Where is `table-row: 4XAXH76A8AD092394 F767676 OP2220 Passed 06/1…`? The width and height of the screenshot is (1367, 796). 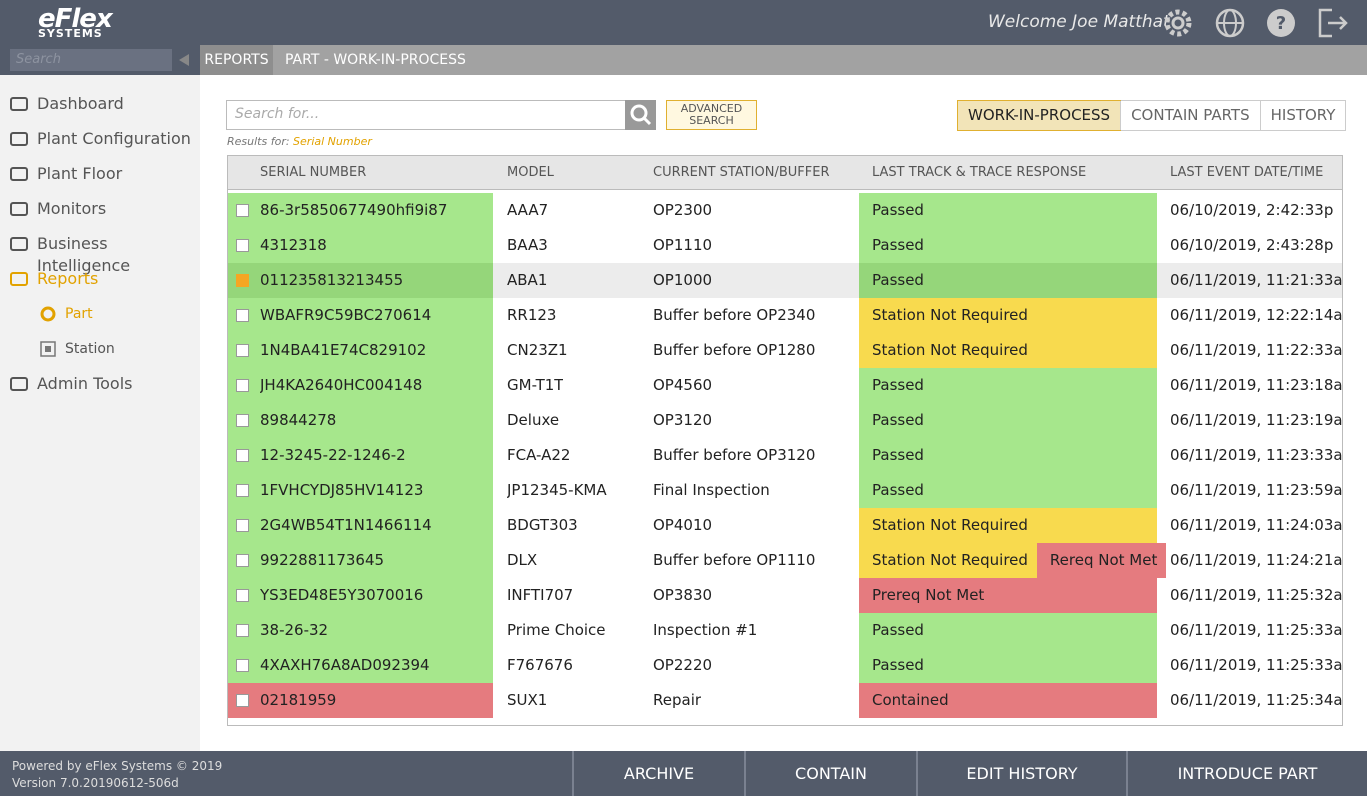 table-row: 4XAXH76A8AD092394 F767676 OP2220 Passed 06/1… is located at coordinates (785, 665).